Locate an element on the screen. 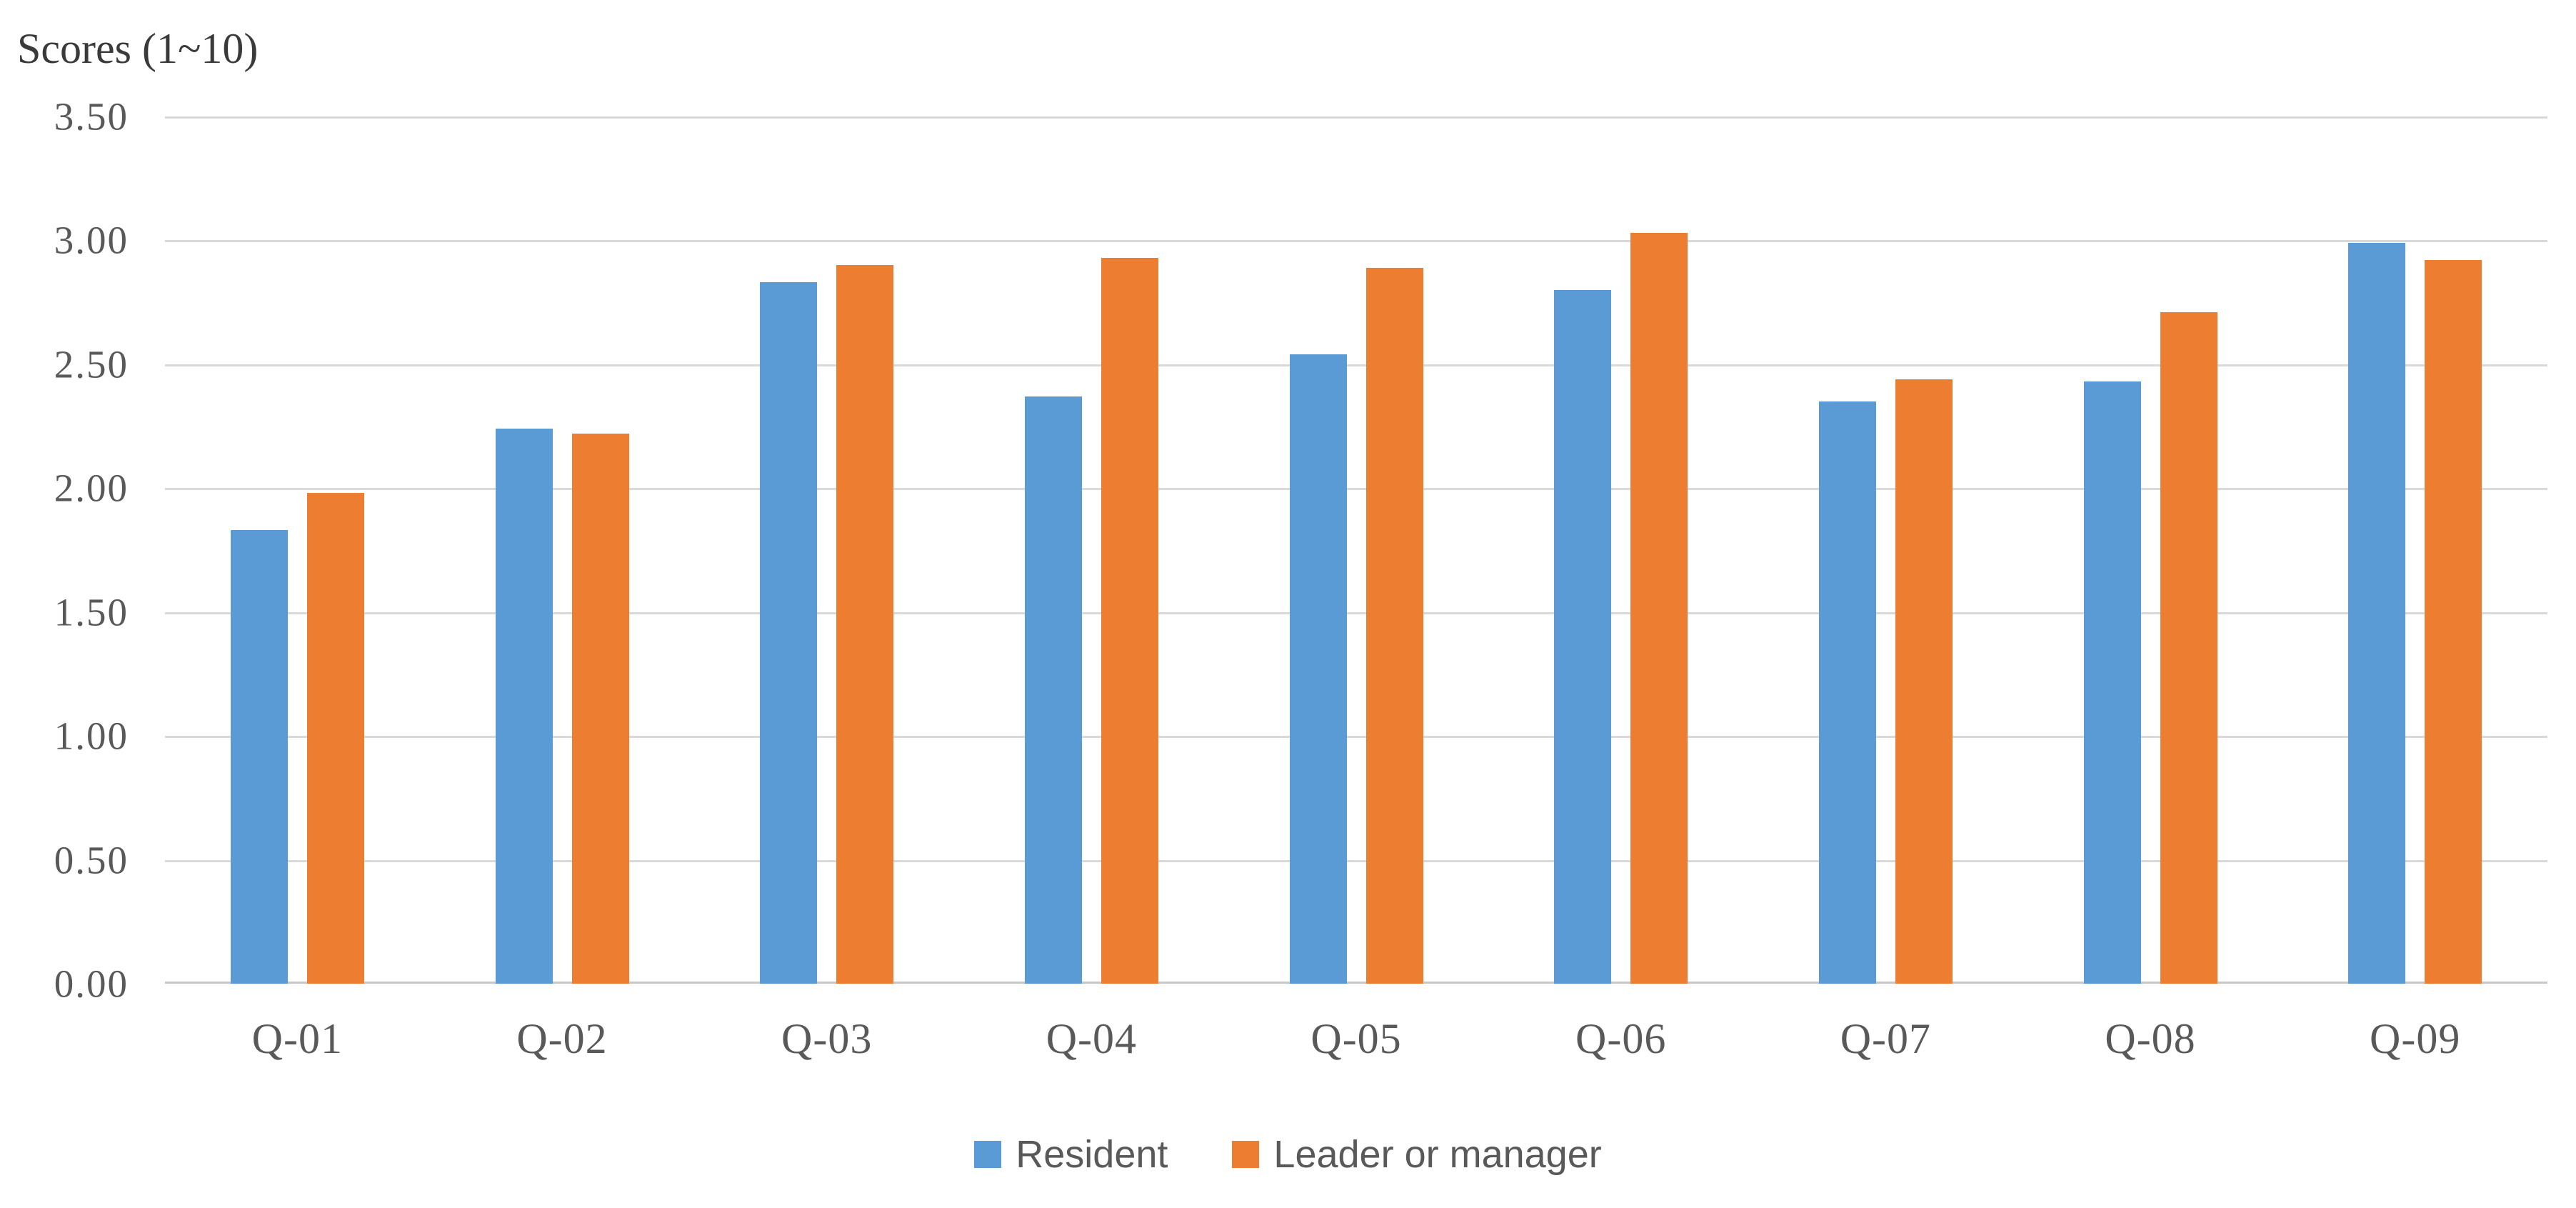  legend-item-resident: Resident is located at coordinates (1071, 1154).